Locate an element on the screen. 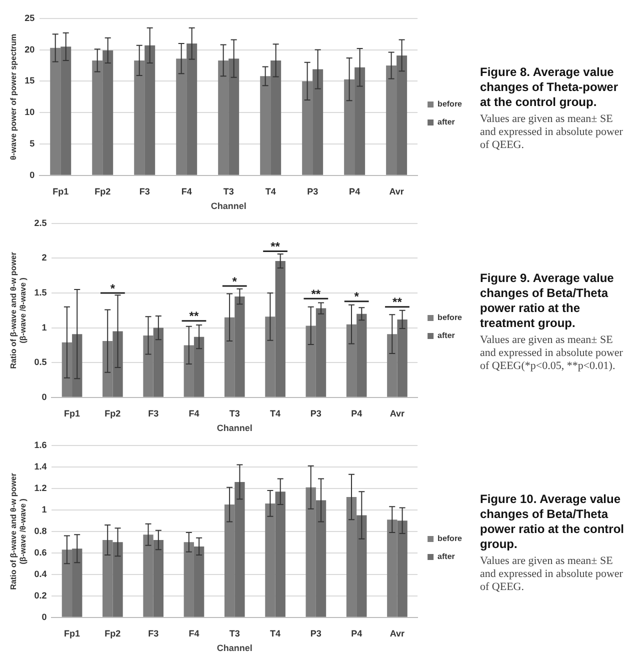 The width and height of the screenshot is (640, 663). y-tick-label: 2.5 is located at coordinates (40, 223).